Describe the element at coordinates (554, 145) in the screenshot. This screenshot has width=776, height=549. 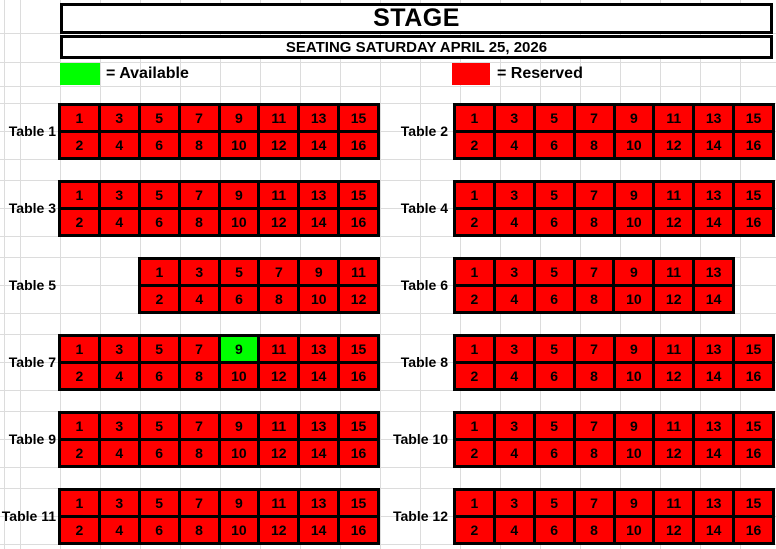
I see `table-2-seat-6: 6` at that location.